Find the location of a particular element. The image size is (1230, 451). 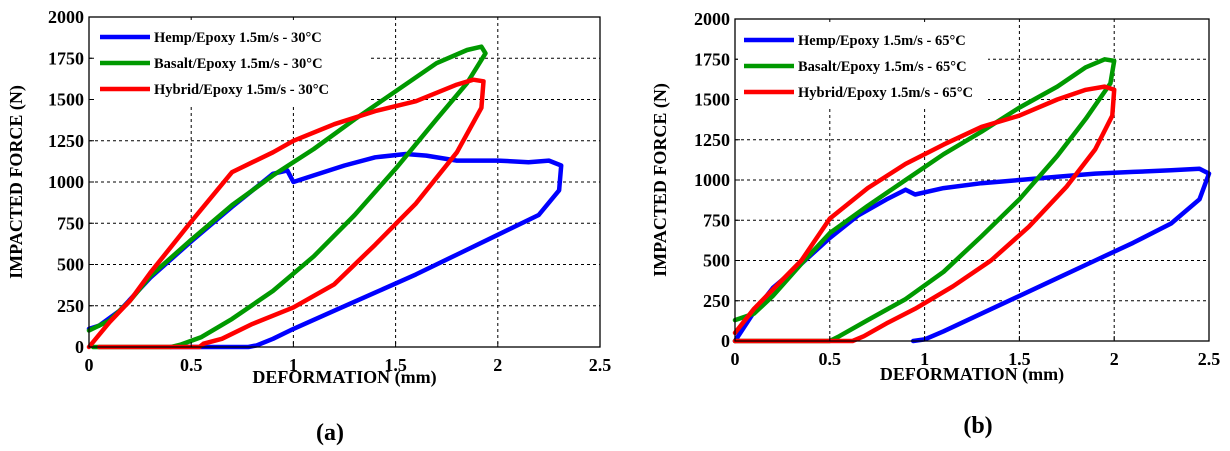

legend-label: Hybrid/Epoxy 1.5m/s - 30°C is located at coordinates (241, 90).